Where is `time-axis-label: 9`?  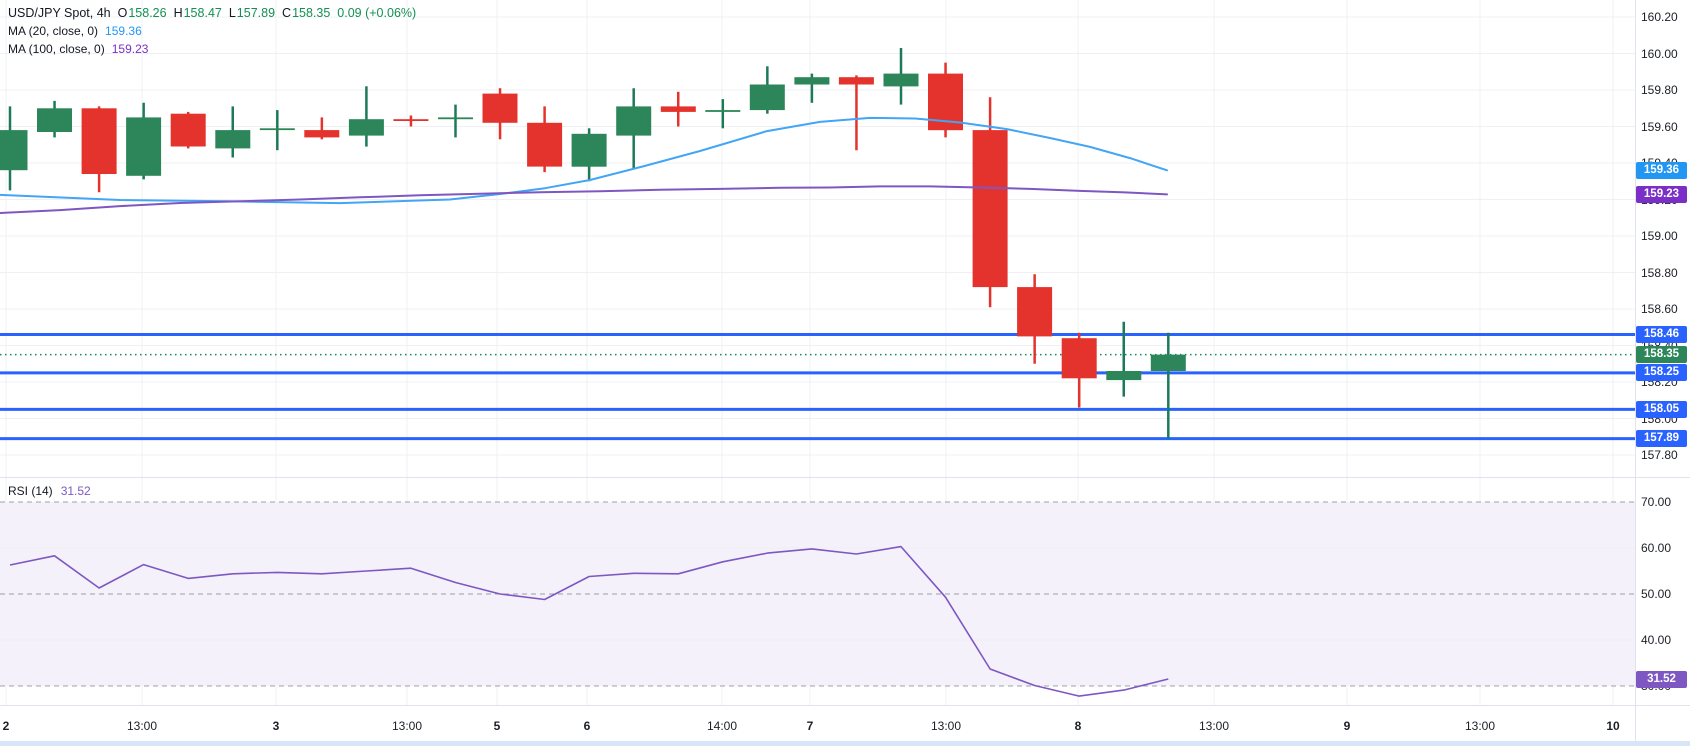 time-axis-label: 9 is located at coordinates (1347, 726).